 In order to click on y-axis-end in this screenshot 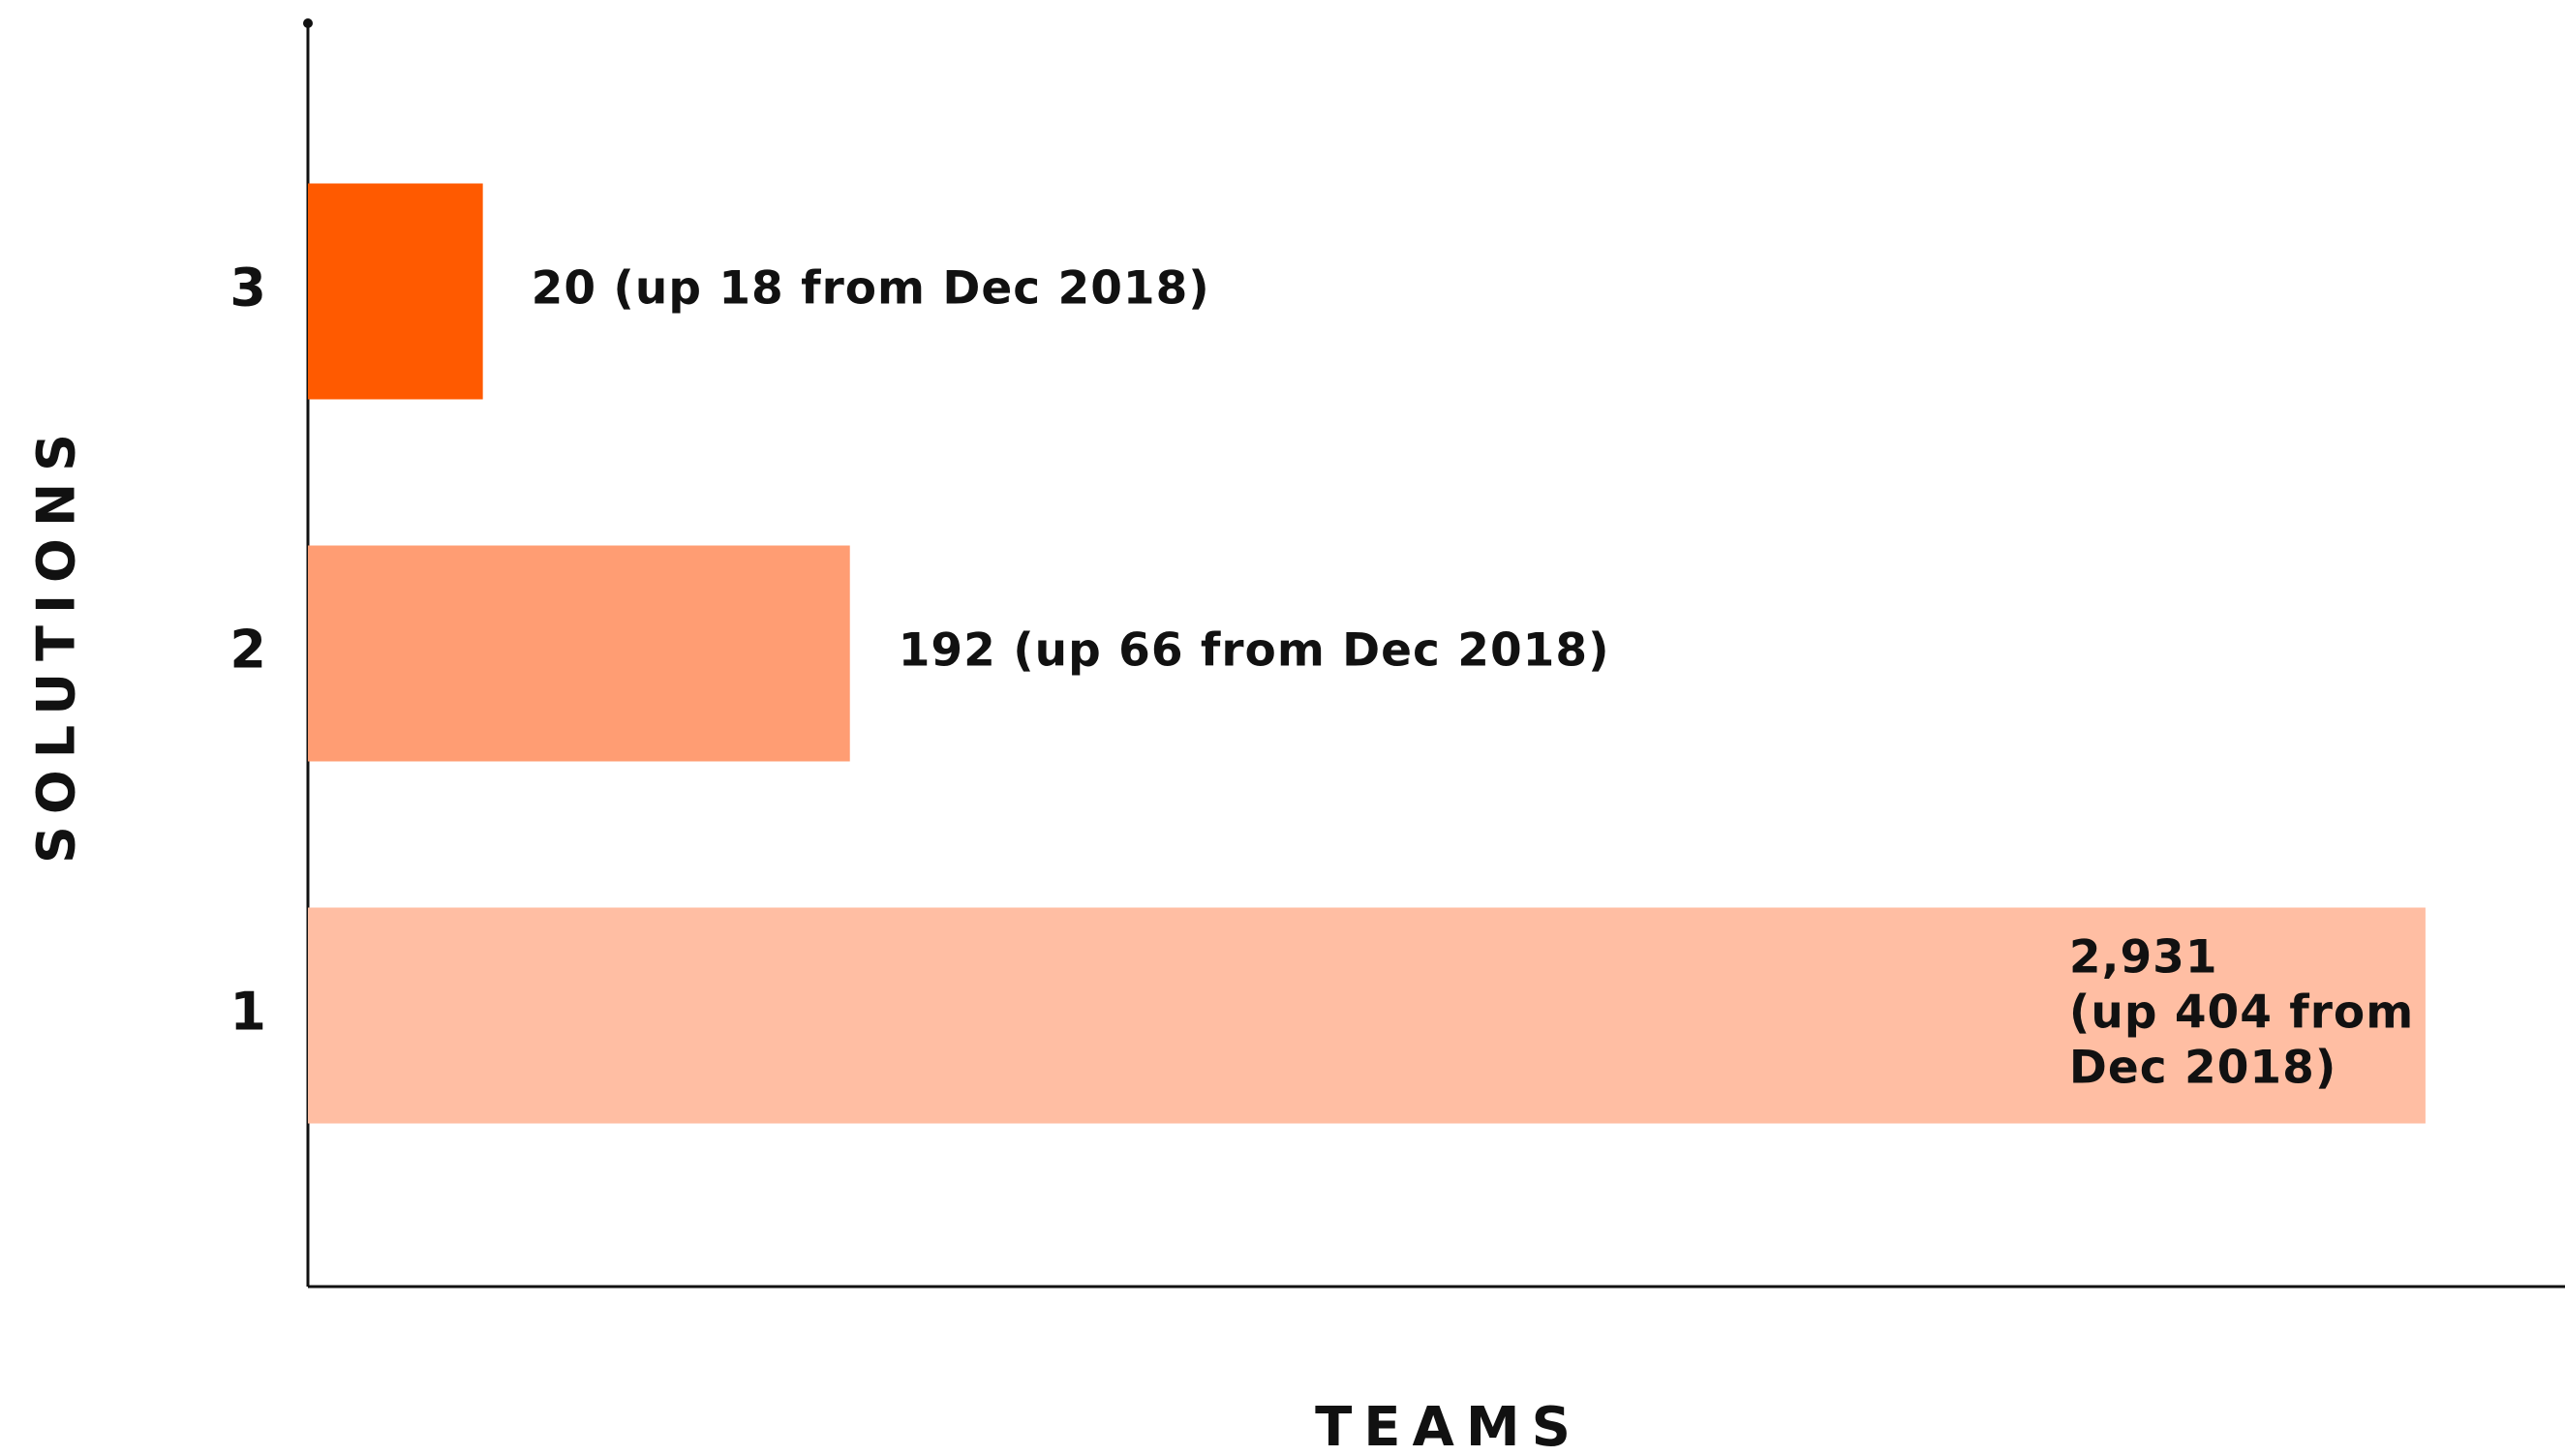, I will do `click(308, 23)`.